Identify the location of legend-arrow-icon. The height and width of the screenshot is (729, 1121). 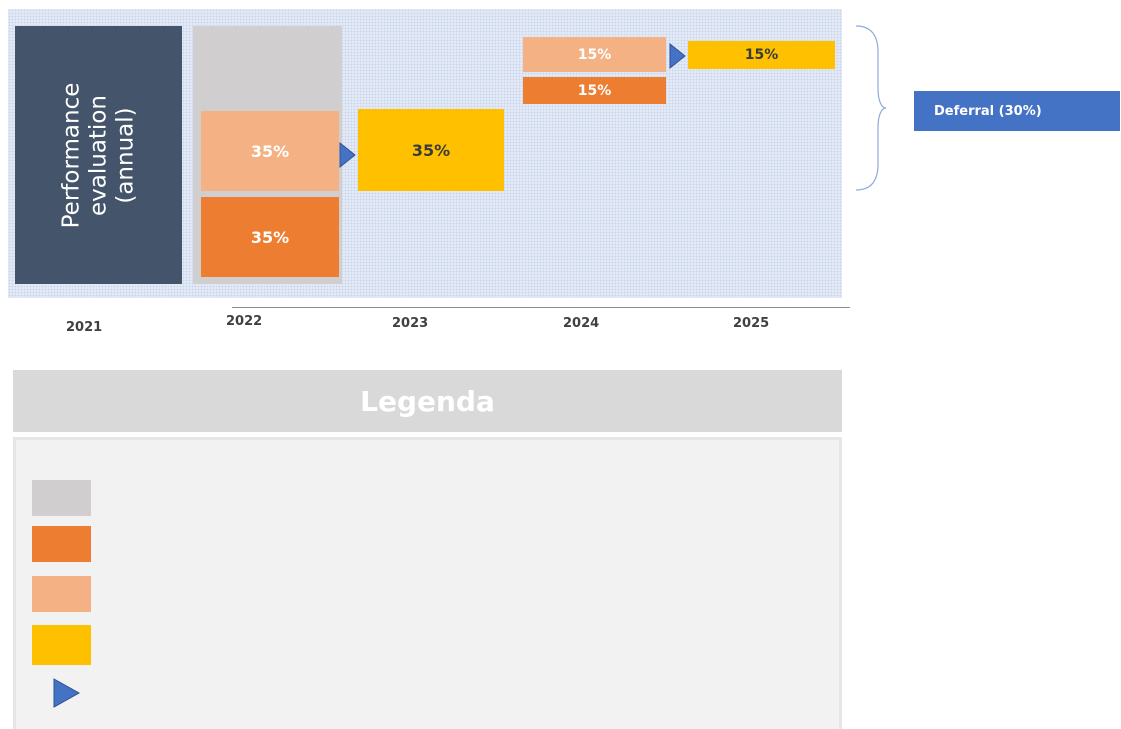
(67, 693).